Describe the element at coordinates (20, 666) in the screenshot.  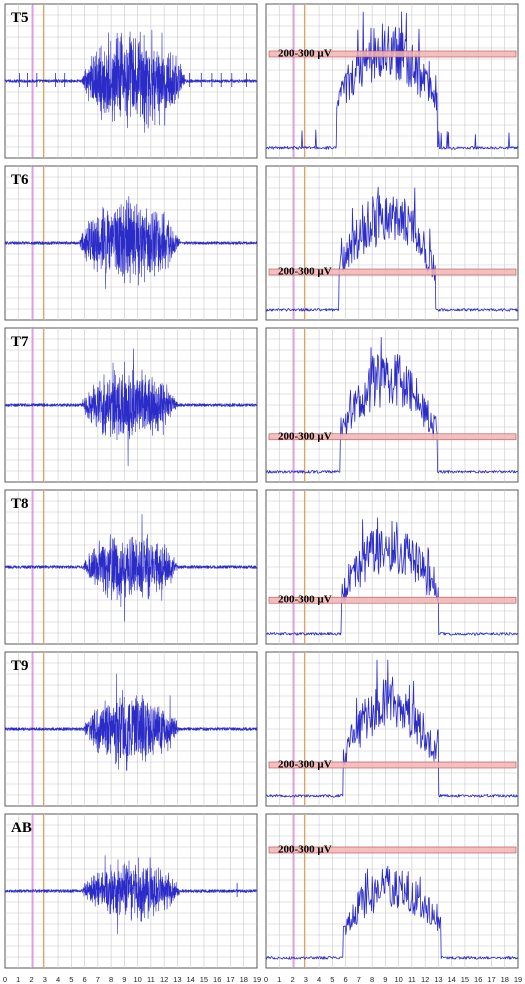
I see `panel-label: T9` at that location.